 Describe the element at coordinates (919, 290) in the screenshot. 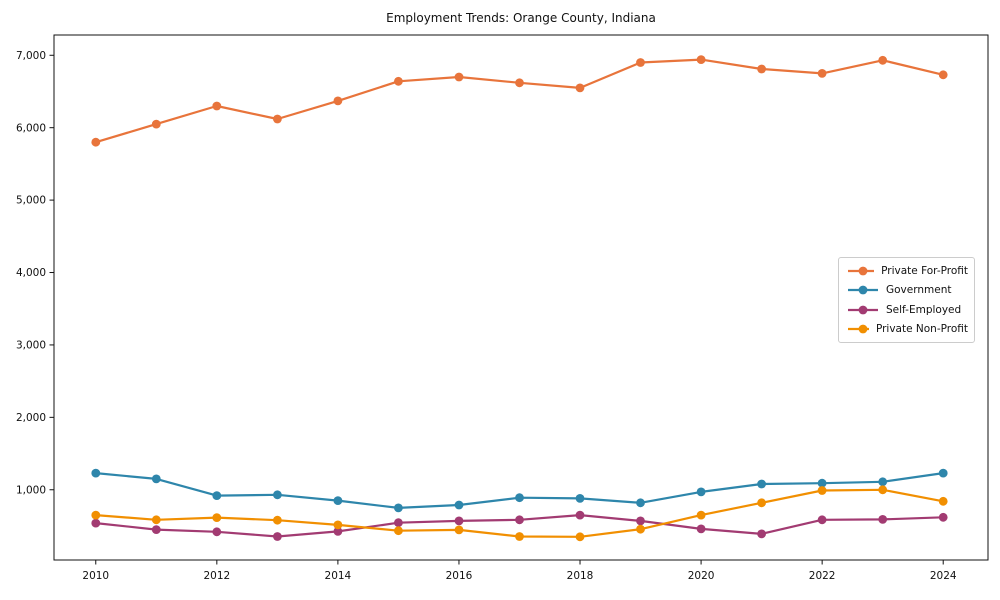

I see `legend-label: Government` at that location.